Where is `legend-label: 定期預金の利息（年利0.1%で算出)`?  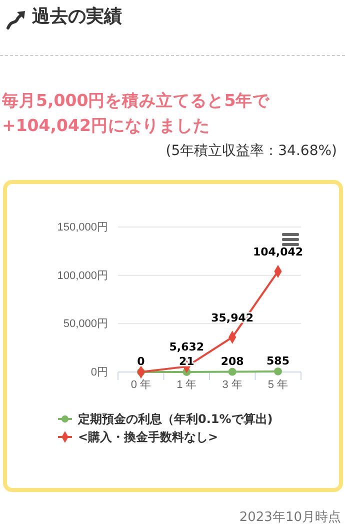 legend-label: 定期預金の利息（年利0.1%で算出) is located at coordinates (175, 419).